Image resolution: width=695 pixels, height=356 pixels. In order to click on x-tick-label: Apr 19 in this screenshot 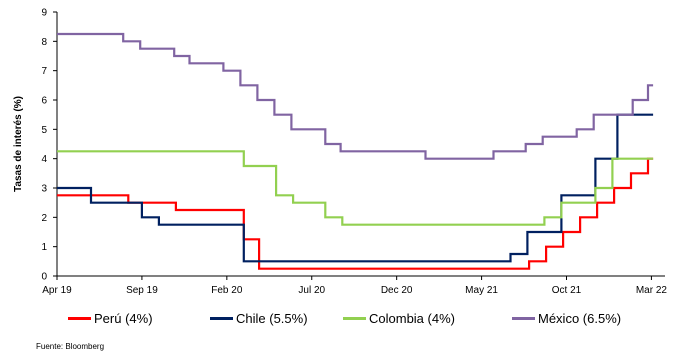, I will do `click(57, 290)`.